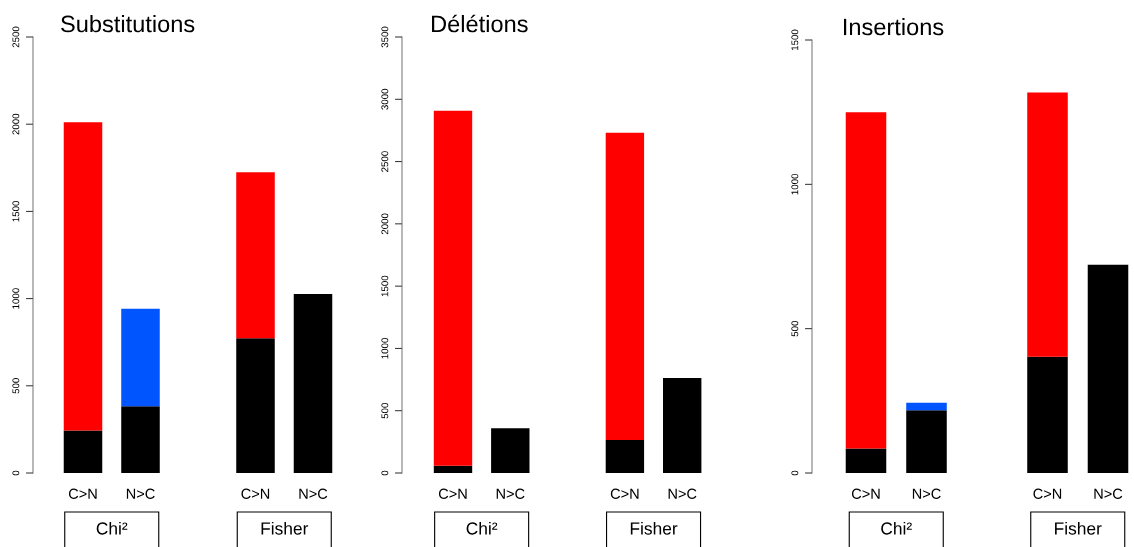 The height and width of the screenshot is (547, 1134). Describe the element at coordinates (893, 26) in the screenshot. I see `chart-title: Insertions` at that location.